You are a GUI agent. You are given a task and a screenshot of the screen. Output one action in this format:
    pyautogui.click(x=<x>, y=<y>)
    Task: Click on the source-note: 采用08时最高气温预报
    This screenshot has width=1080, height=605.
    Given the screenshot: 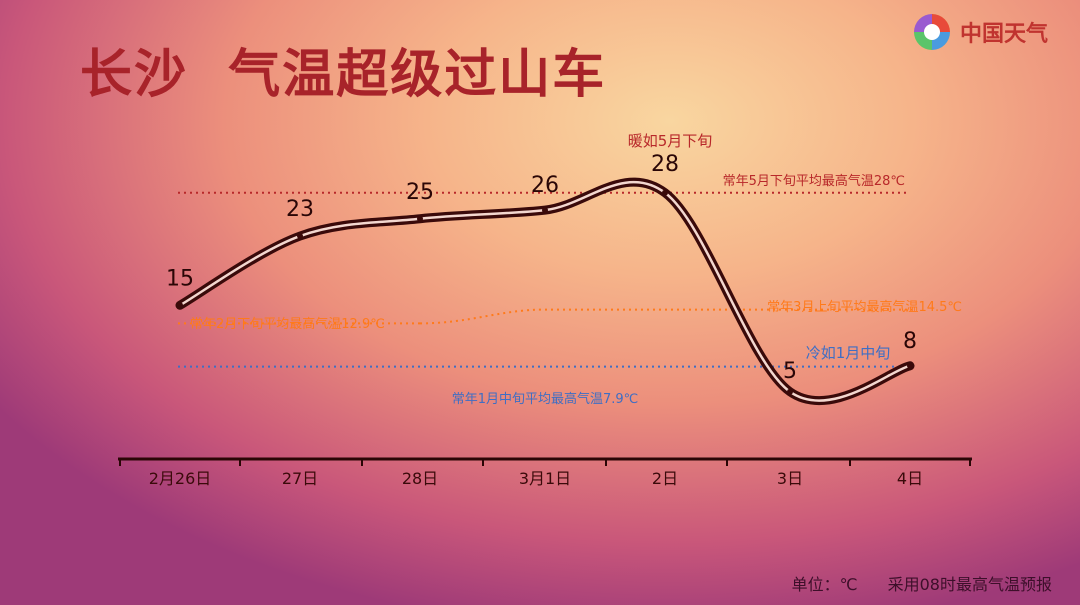 What is the action you would take?
    pyautogui.click(x=969, y=584)
    